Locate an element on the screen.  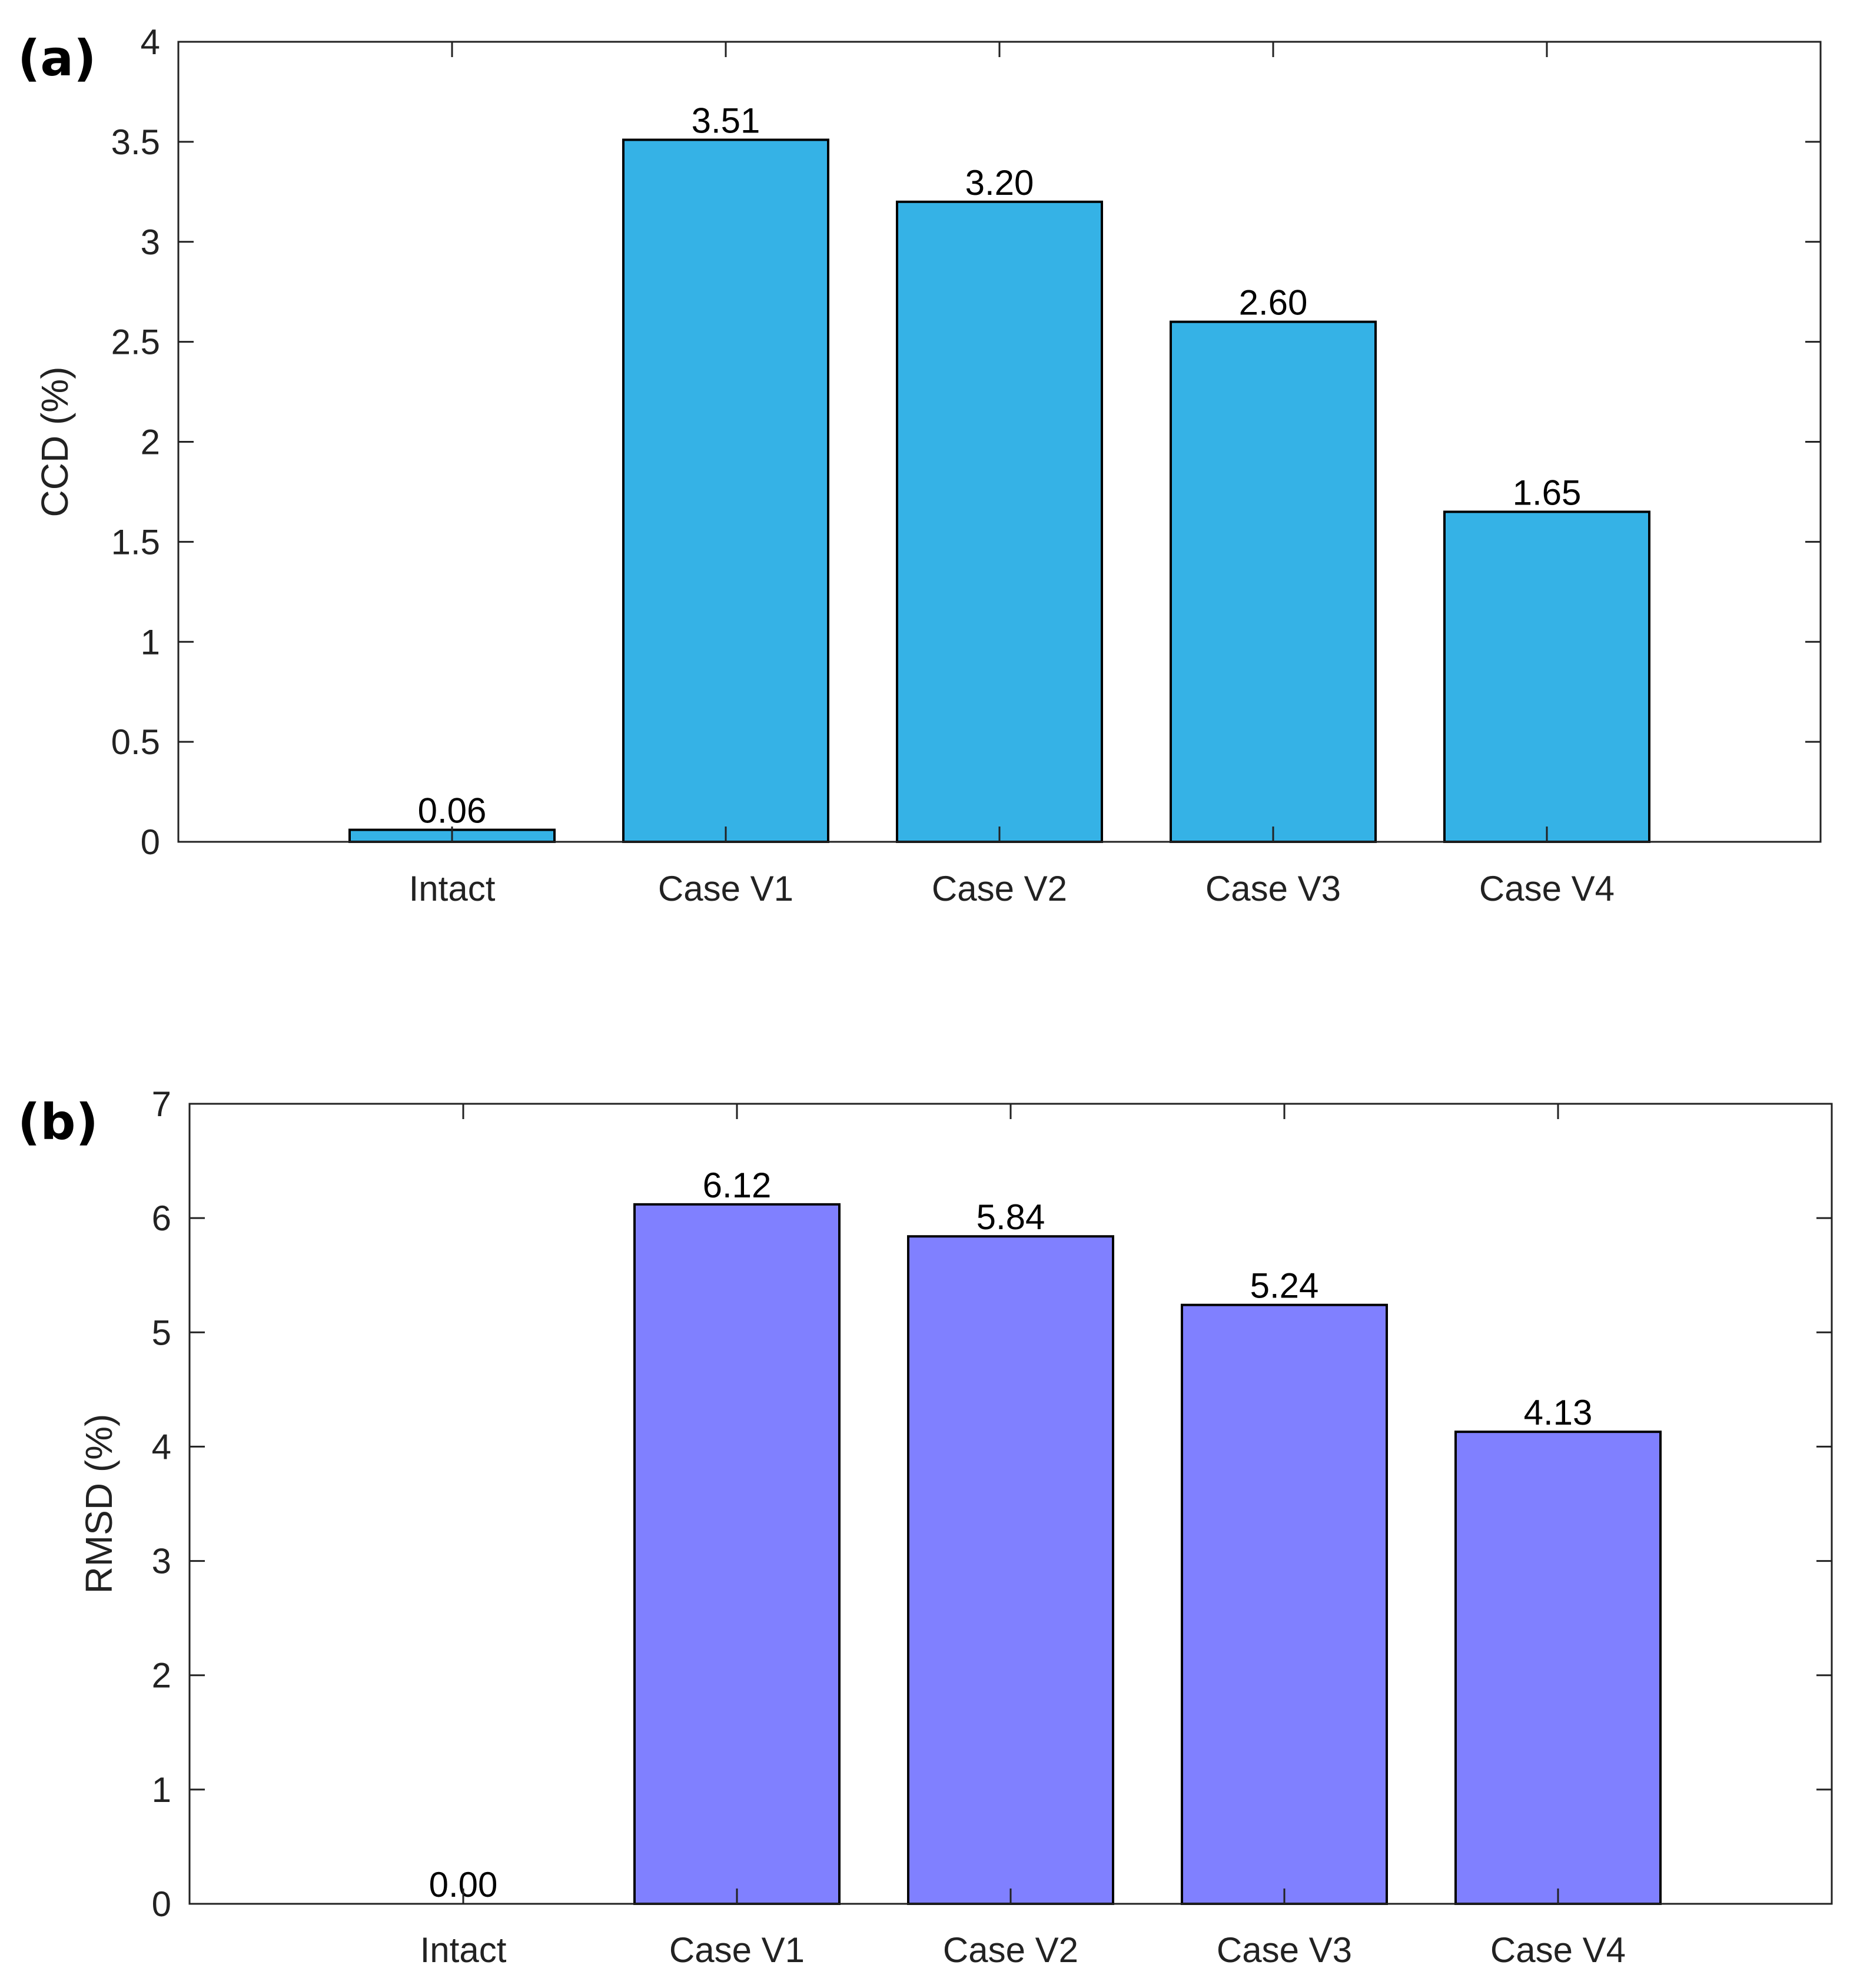
panel-label: (b) is located at coordinates (58, 1122).